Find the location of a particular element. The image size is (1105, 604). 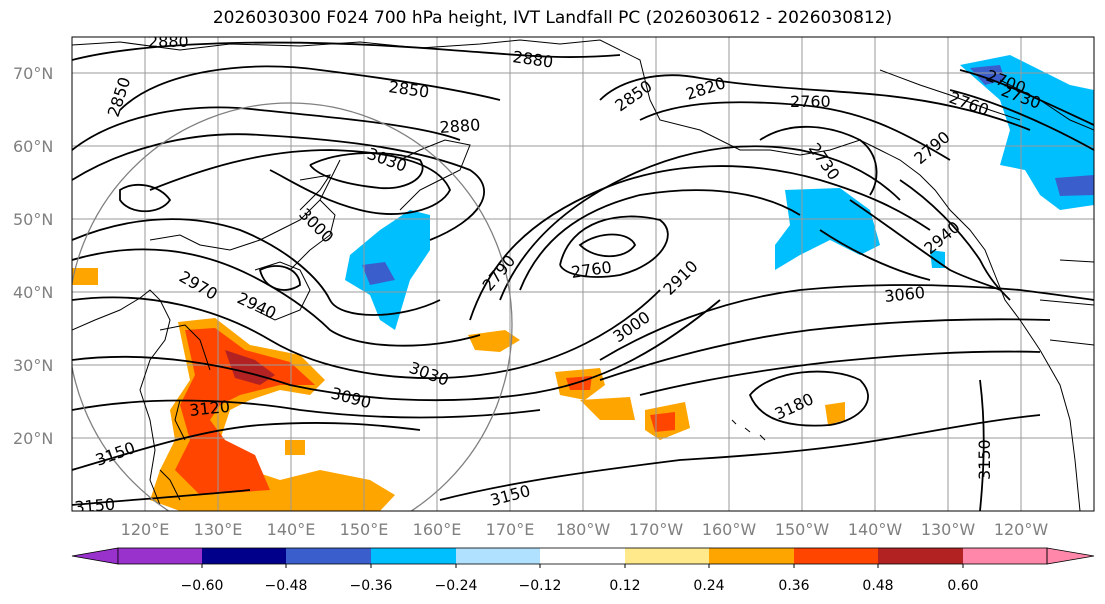

lat-label: 60°N is located at coordinates (33, 146).